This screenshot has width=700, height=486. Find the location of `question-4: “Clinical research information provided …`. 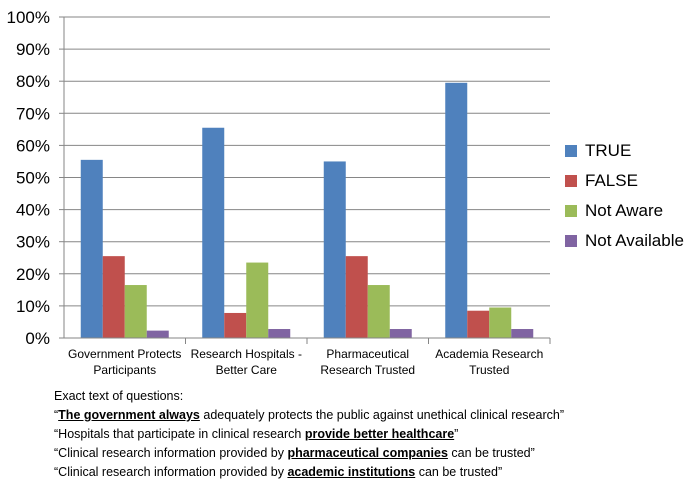

question-4: “Clinical research information provided … is located at coordinates (309, 472).